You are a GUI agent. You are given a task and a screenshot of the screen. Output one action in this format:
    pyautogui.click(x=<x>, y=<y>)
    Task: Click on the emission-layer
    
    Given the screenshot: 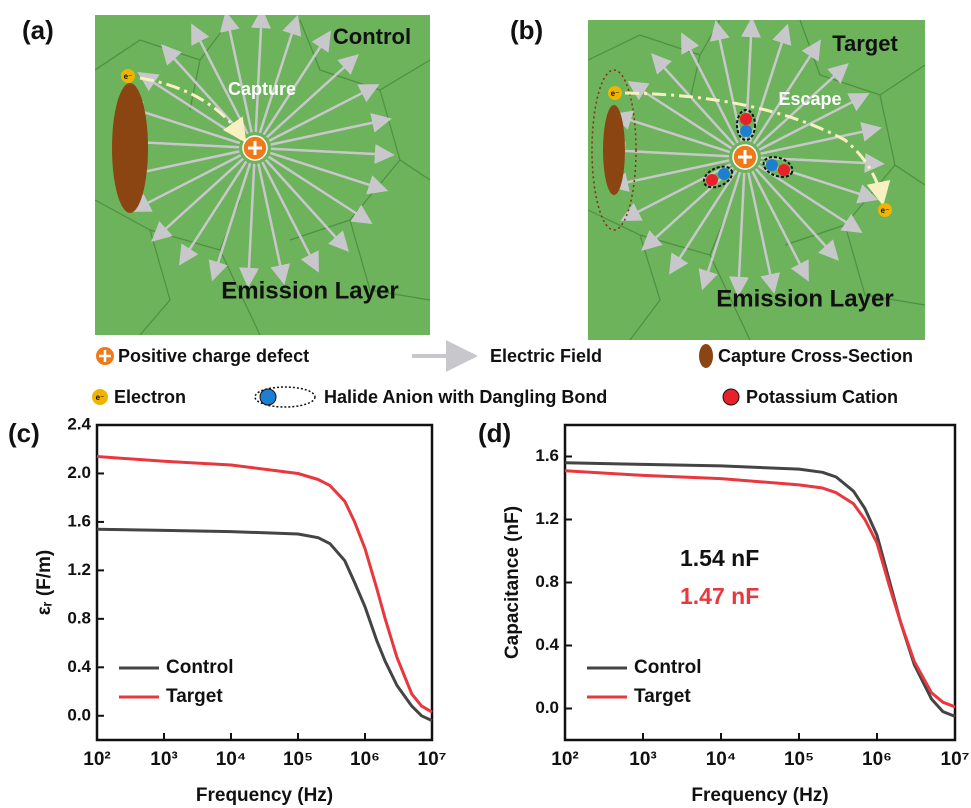 What is the action you would take?
    pyautogui.click(x=262, y=175)
    